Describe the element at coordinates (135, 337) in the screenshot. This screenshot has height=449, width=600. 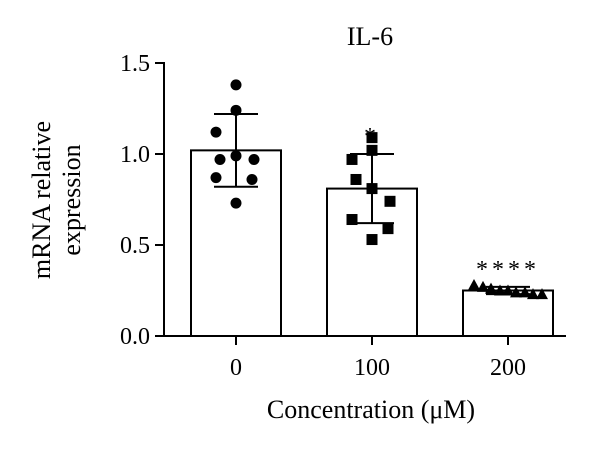
I see `y-tick-label: 0.0` at that location.